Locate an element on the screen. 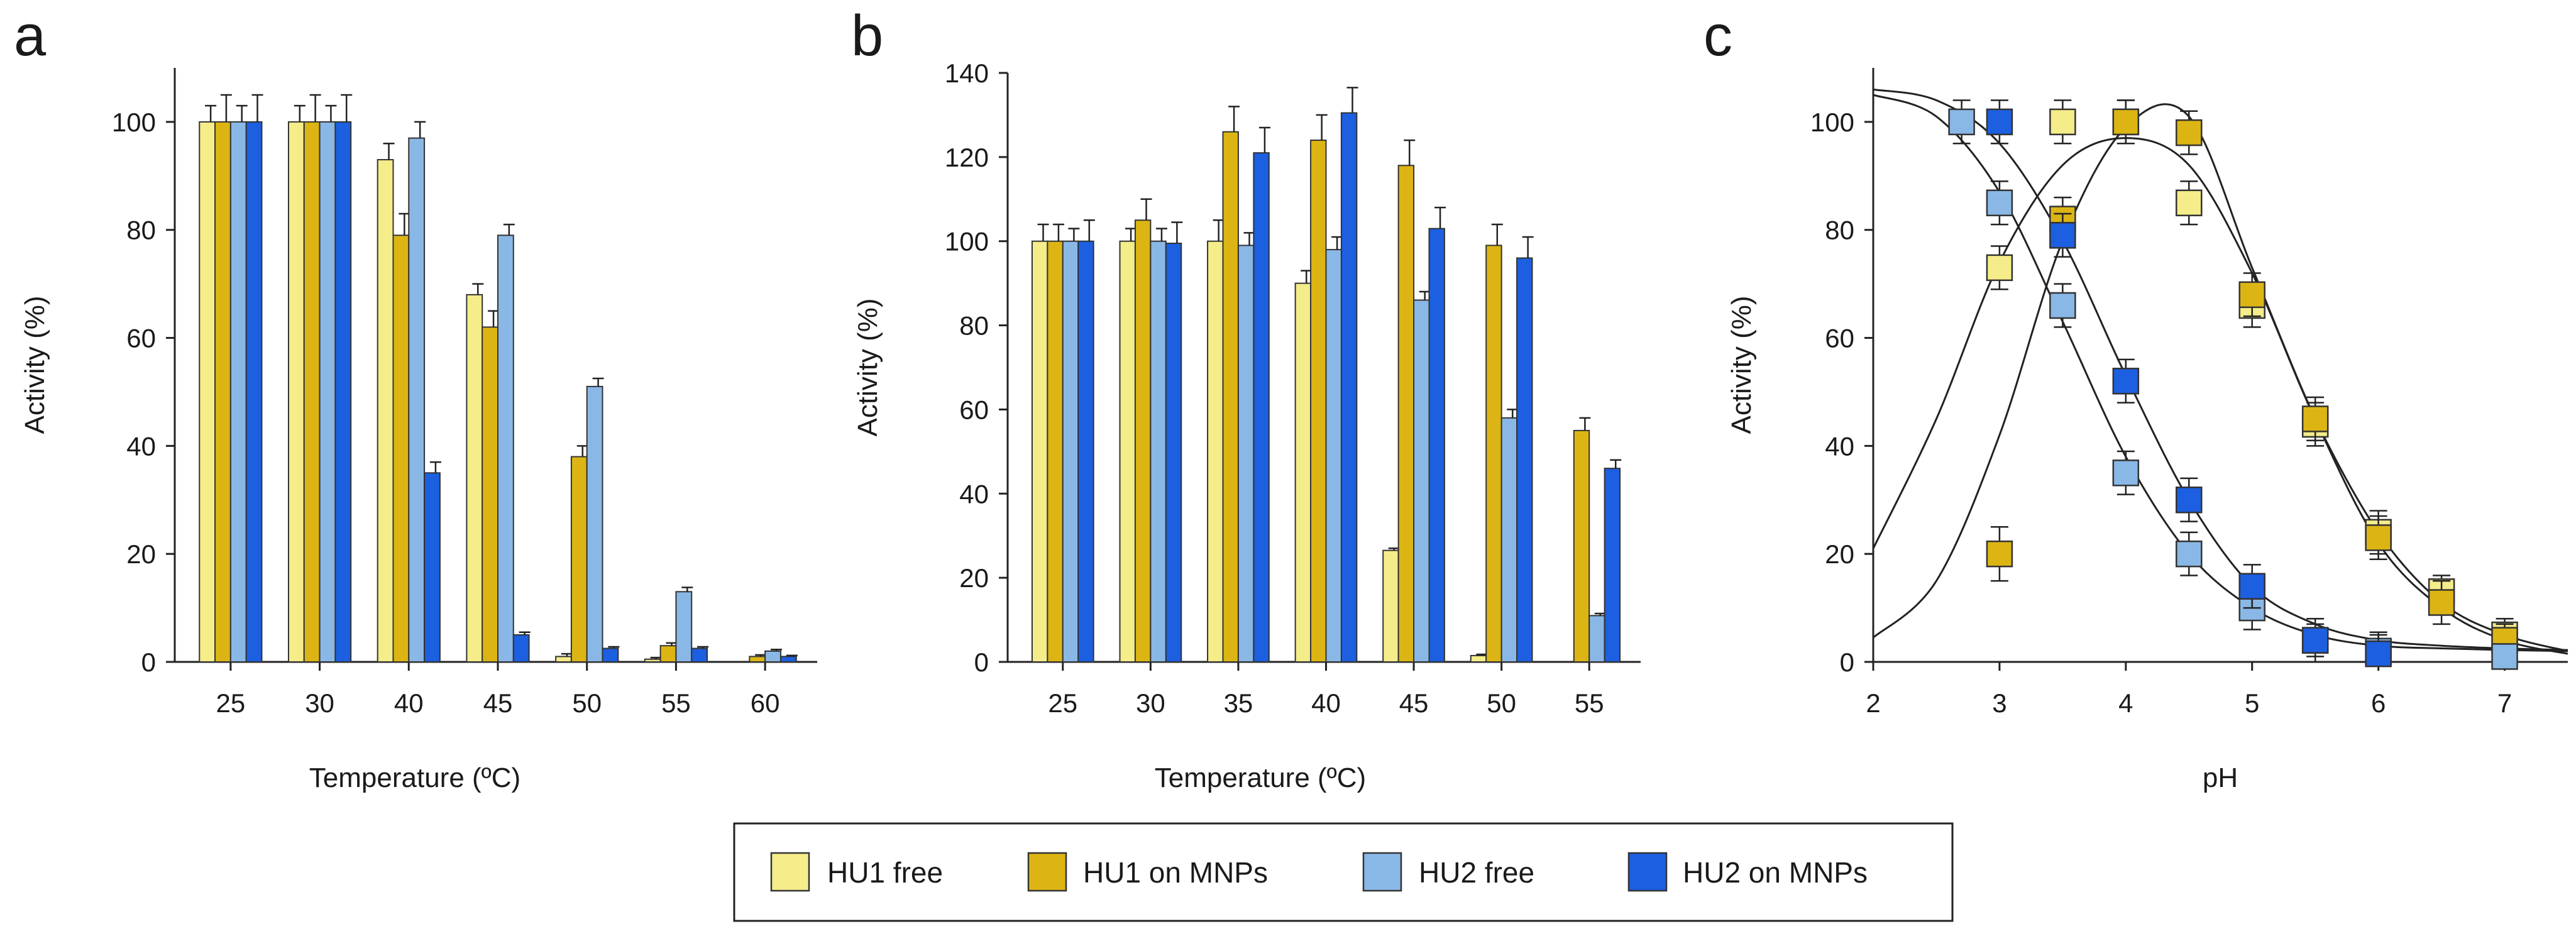  x-tick-label: 40 is located at coordinates (1326, 703).